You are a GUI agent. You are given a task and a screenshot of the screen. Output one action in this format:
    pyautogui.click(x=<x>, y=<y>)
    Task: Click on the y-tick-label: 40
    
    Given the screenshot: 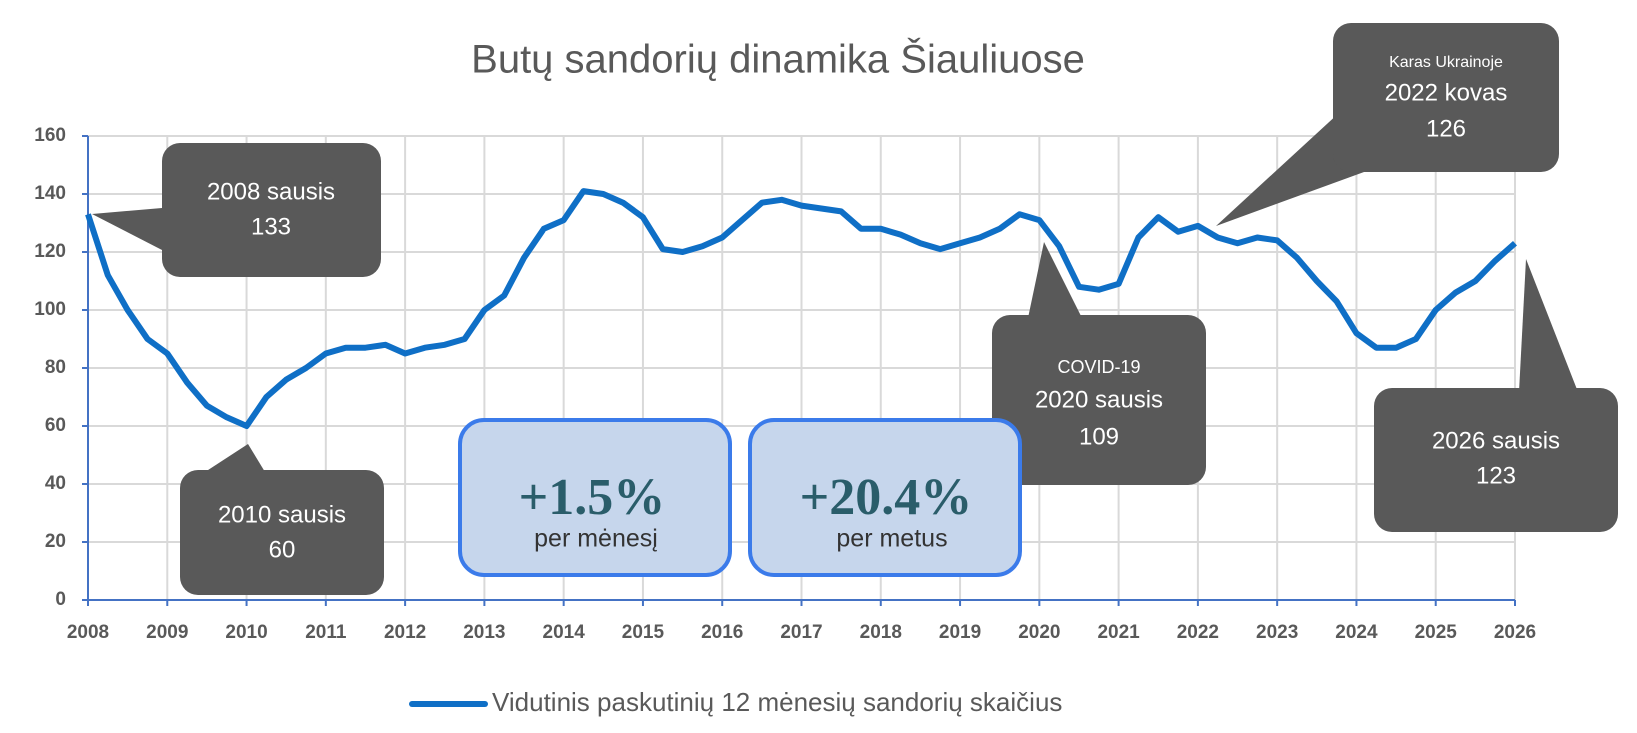 What is the action you would take?
    pyautogui.click(x=55, y=483)
    